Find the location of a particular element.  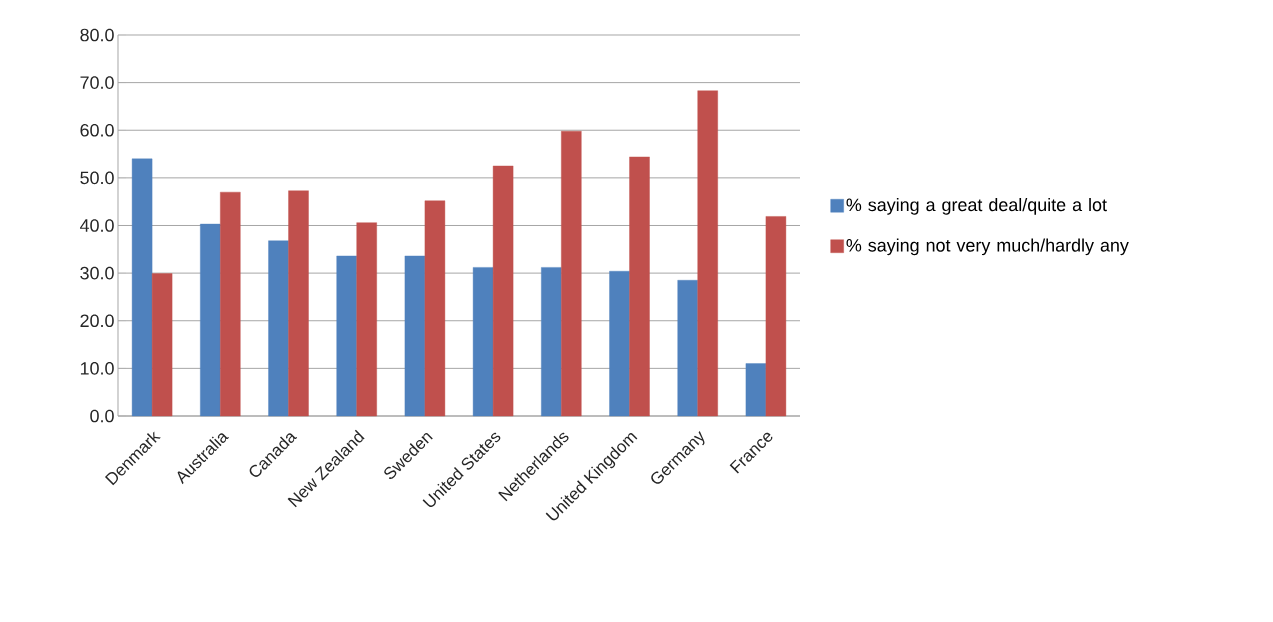

y-tick-label: 10.0 is located at coordinates (97, 368).